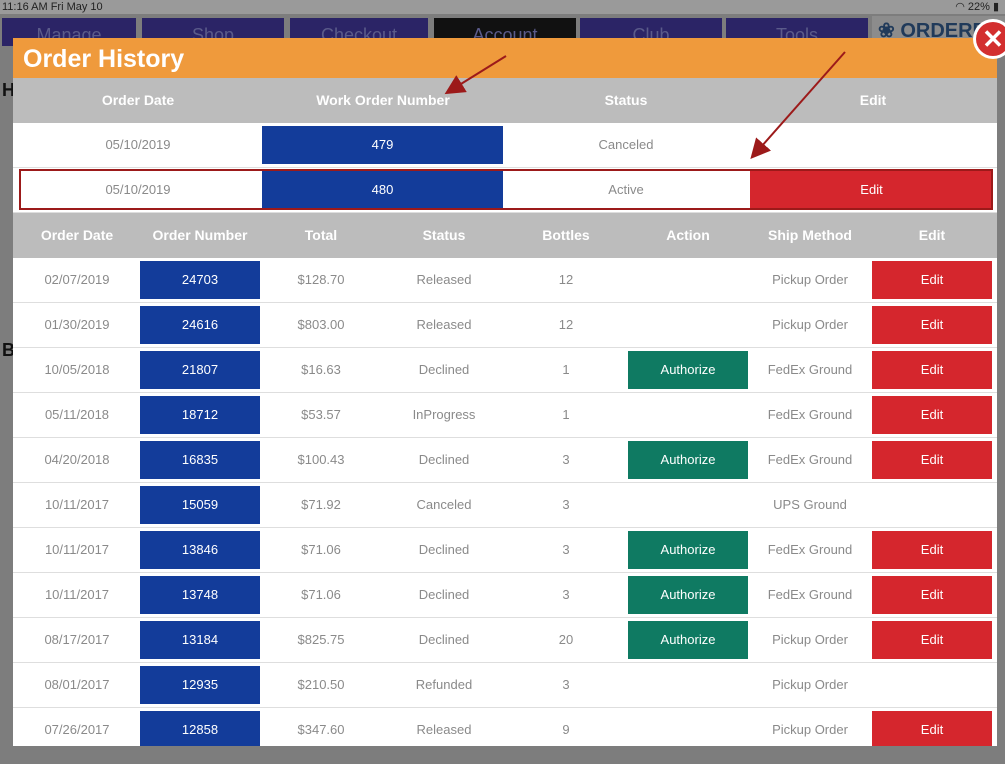 This screenshot has height=764, width=1005. Describe the element at coordinates (200, 728) in the screenshot. I see `order-number-button: 12858` at that location.